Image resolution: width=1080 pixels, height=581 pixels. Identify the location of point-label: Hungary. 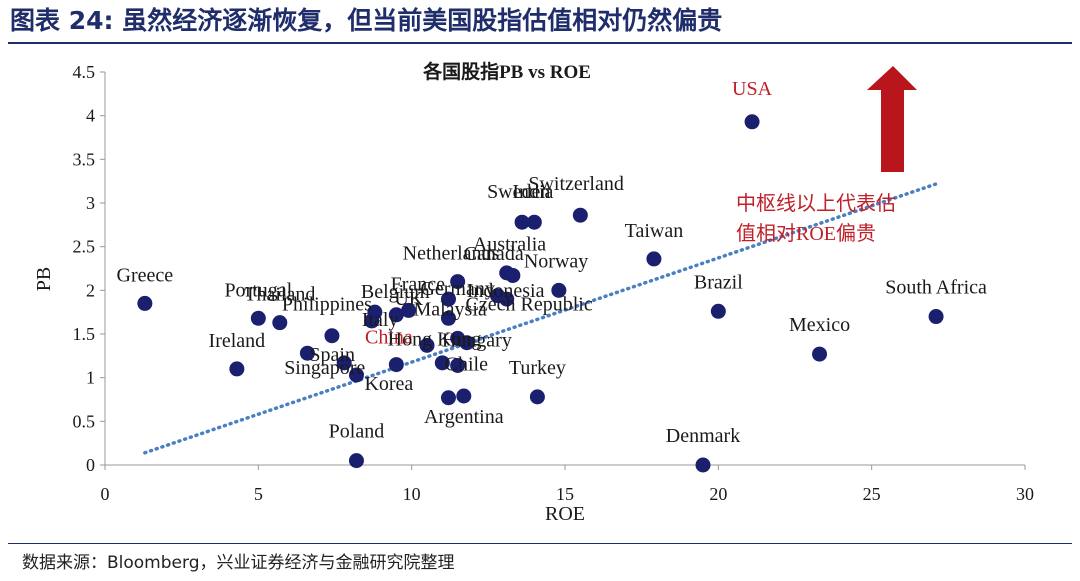
(477, 341).